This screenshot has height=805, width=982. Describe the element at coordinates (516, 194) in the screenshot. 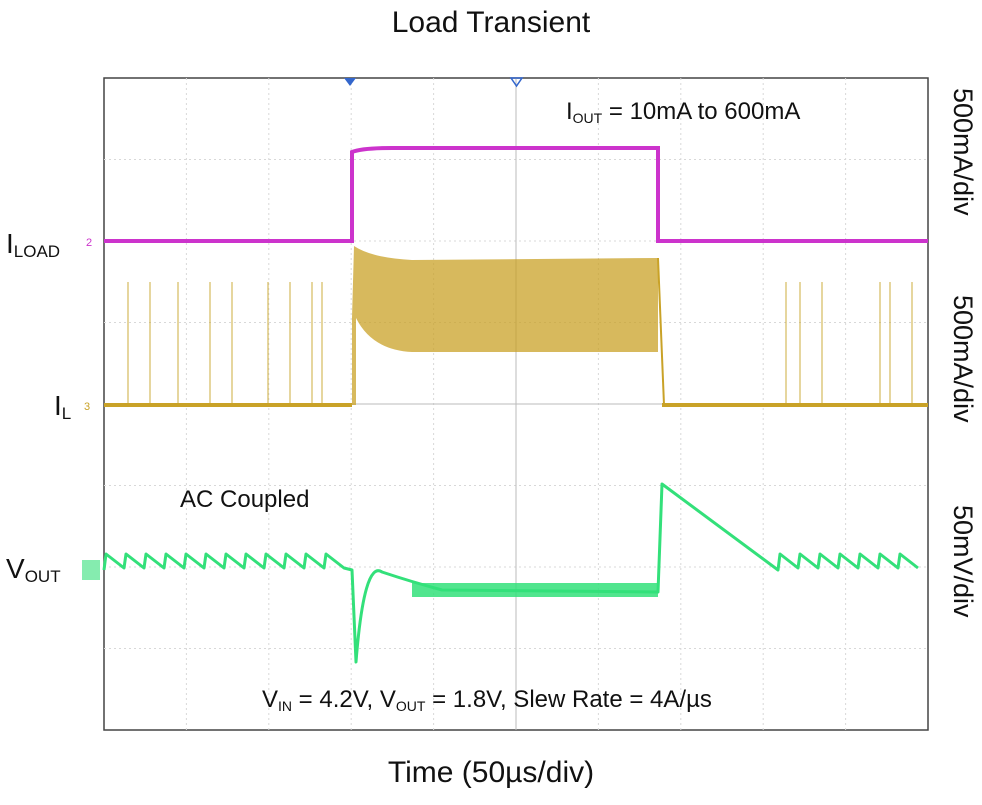

I see `iload-trace` at that location.